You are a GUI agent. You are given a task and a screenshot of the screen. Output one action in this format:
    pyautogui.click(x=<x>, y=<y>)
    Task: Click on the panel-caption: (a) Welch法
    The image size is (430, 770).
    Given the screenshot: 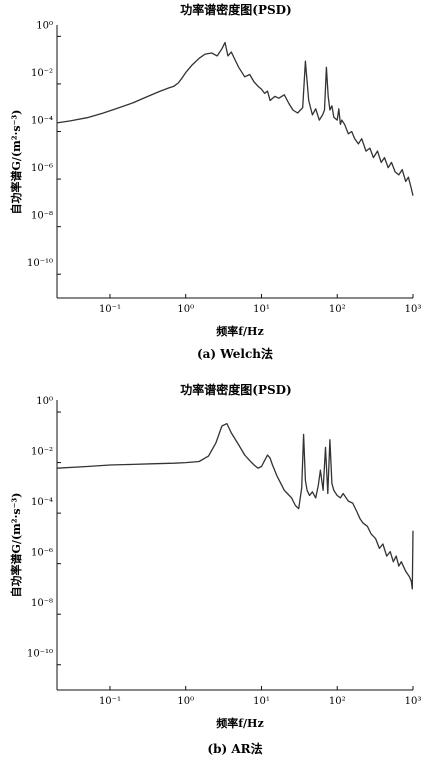 What is the action you would take?
    pyautogui.click(x=235, y=353)
    